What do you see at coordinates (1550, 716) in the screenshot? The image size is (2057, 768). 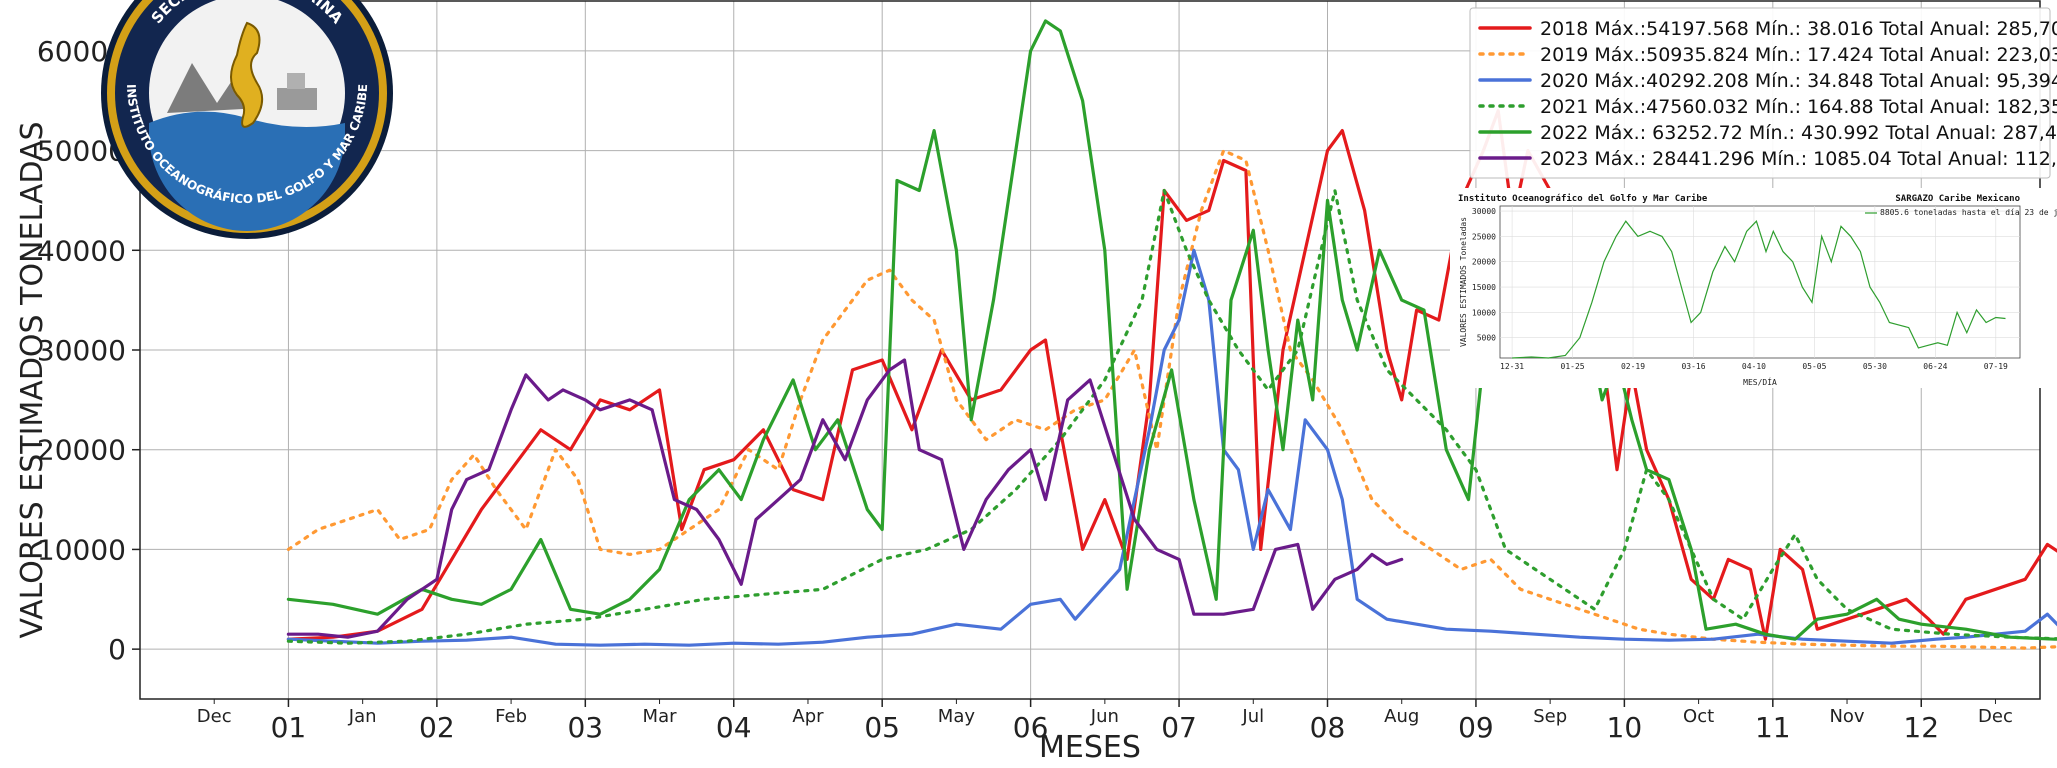 I see `month-tick-label: Sep` at bounding box center [1550, 716].